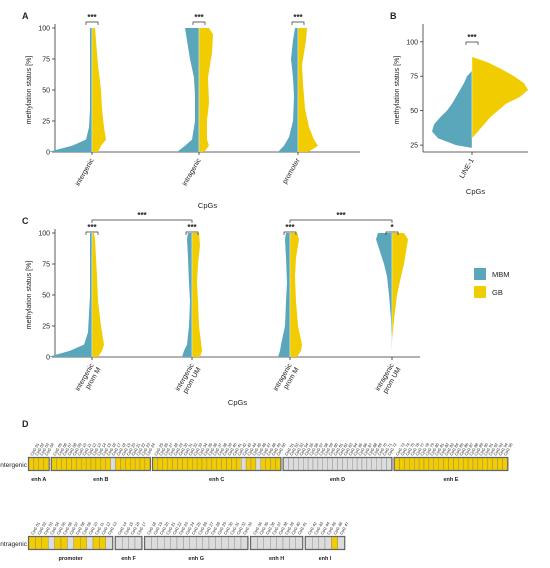  What do you see at coordinates (264, 527) in the screenshot?
I see `cpg-label: CpG 35` at bounding box center [264, 527].